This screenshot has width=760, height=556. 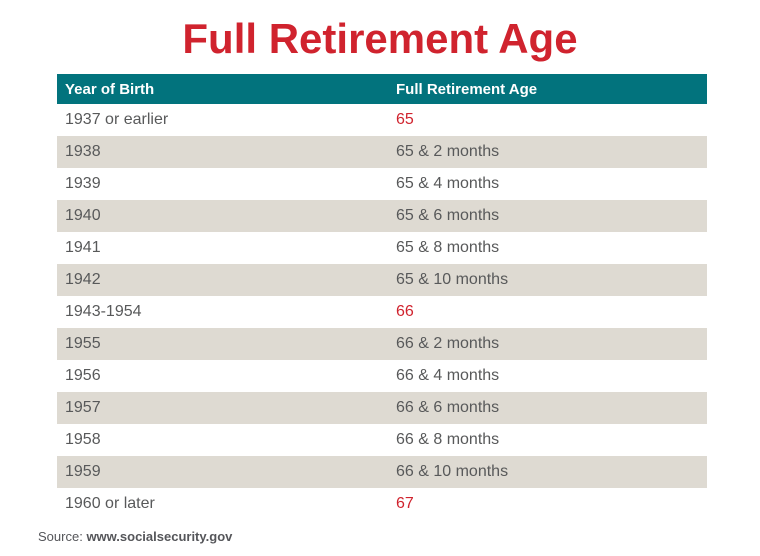 What do you see at coordinates (222, 472) in the screenshot?
I see `year-of-birth-cell: 1959` at bounding box center [222, 472].